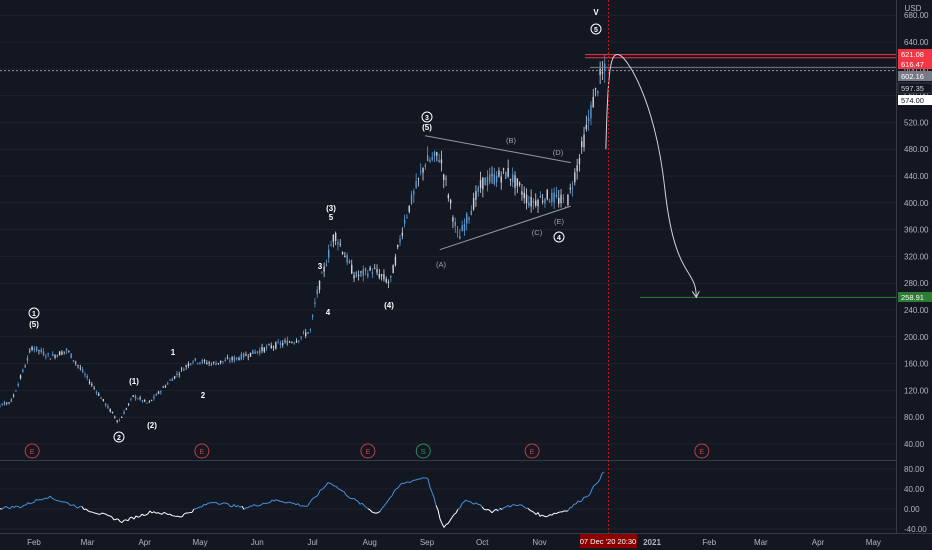  What do you see at coordinates (331, 208) in the screenshot?
I see `wave-label: (3)` at bounding box center [331, 208].